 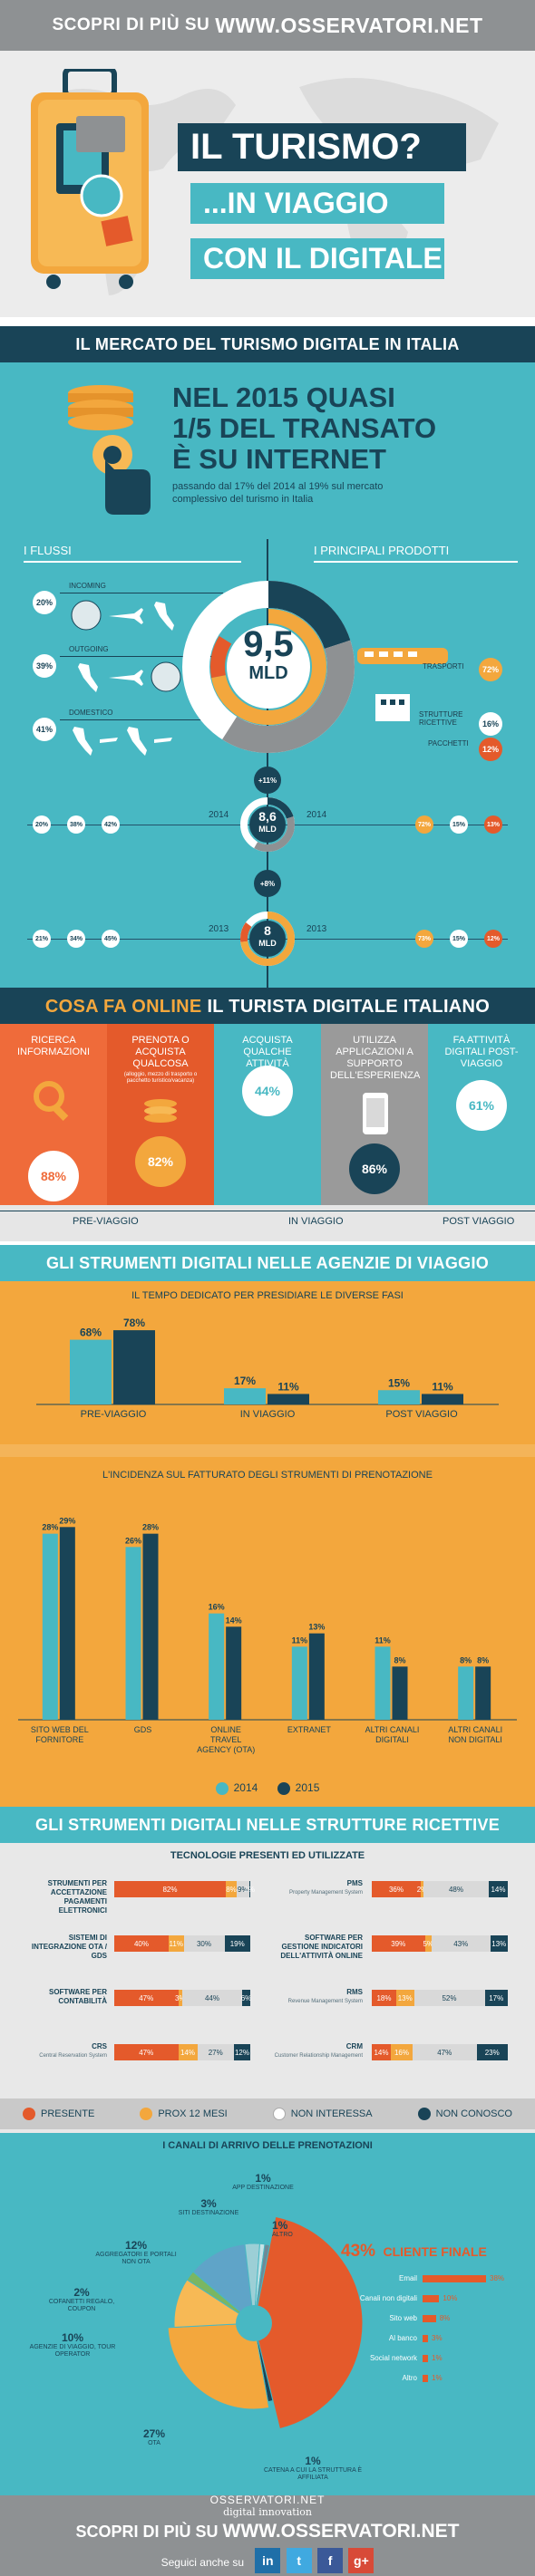 What do you see at coordinates (67, 1520) in the screenshot?
I see `bar-value-label: 29%` at bounding box center [67, 1520].